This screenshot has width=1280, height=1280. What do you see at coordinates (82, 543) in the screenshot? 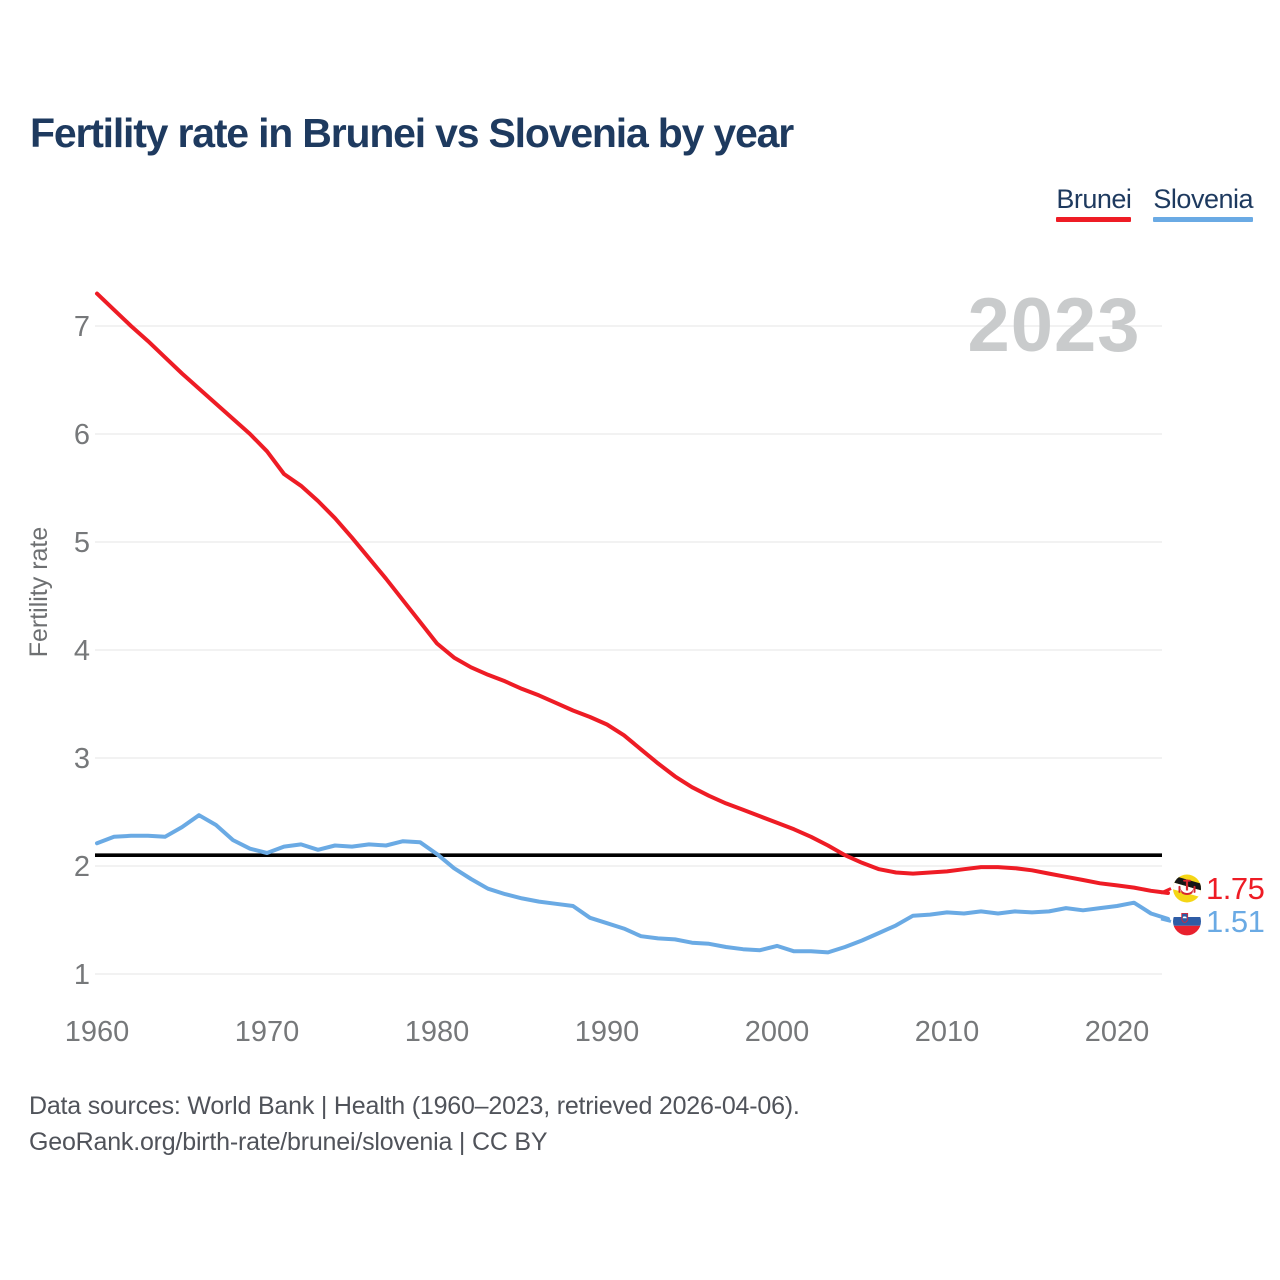
I see `y-tick-label-5: 5` at bounding box center [82, 543].